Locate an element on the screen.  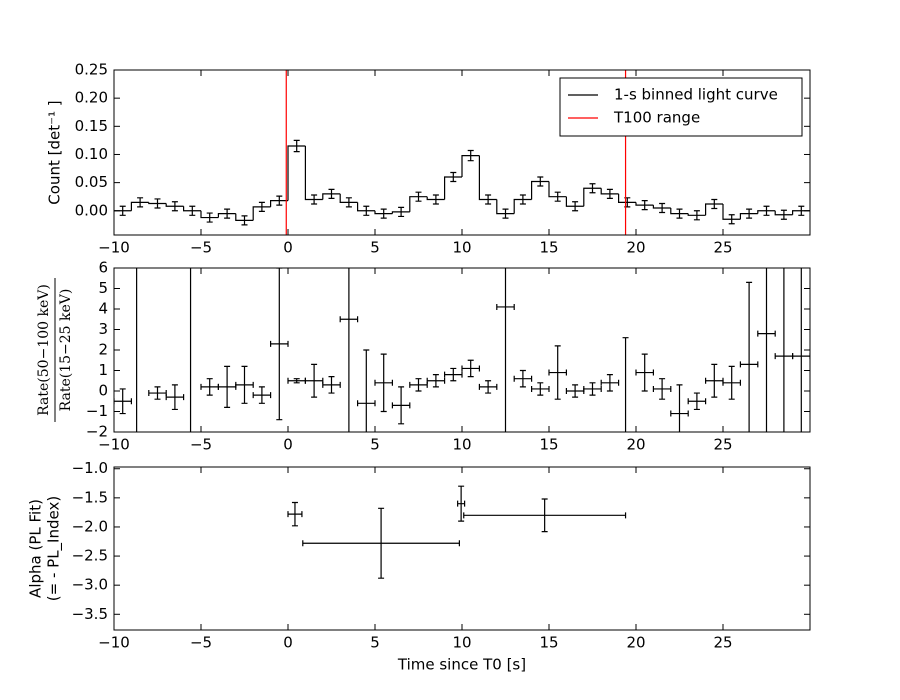
y-axis-label: (= - PL_Index) is located at coordinates (54, 548).